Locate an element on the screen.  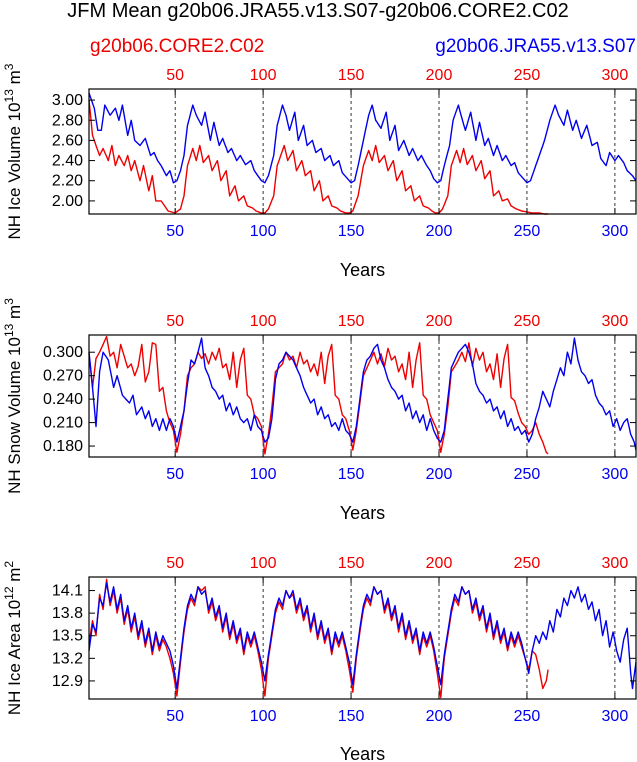
ytick-label: 13.8 is located at coordinates (67, 613).